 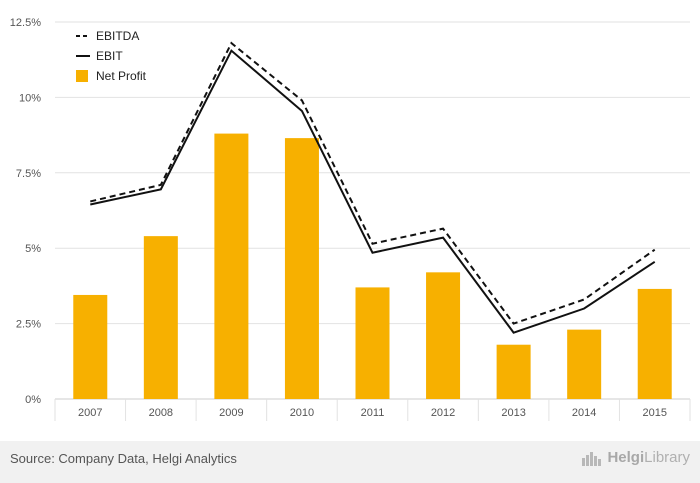 I want to click on legend: EBITDA EBIT Net Profit, so click(x=111, y=56).